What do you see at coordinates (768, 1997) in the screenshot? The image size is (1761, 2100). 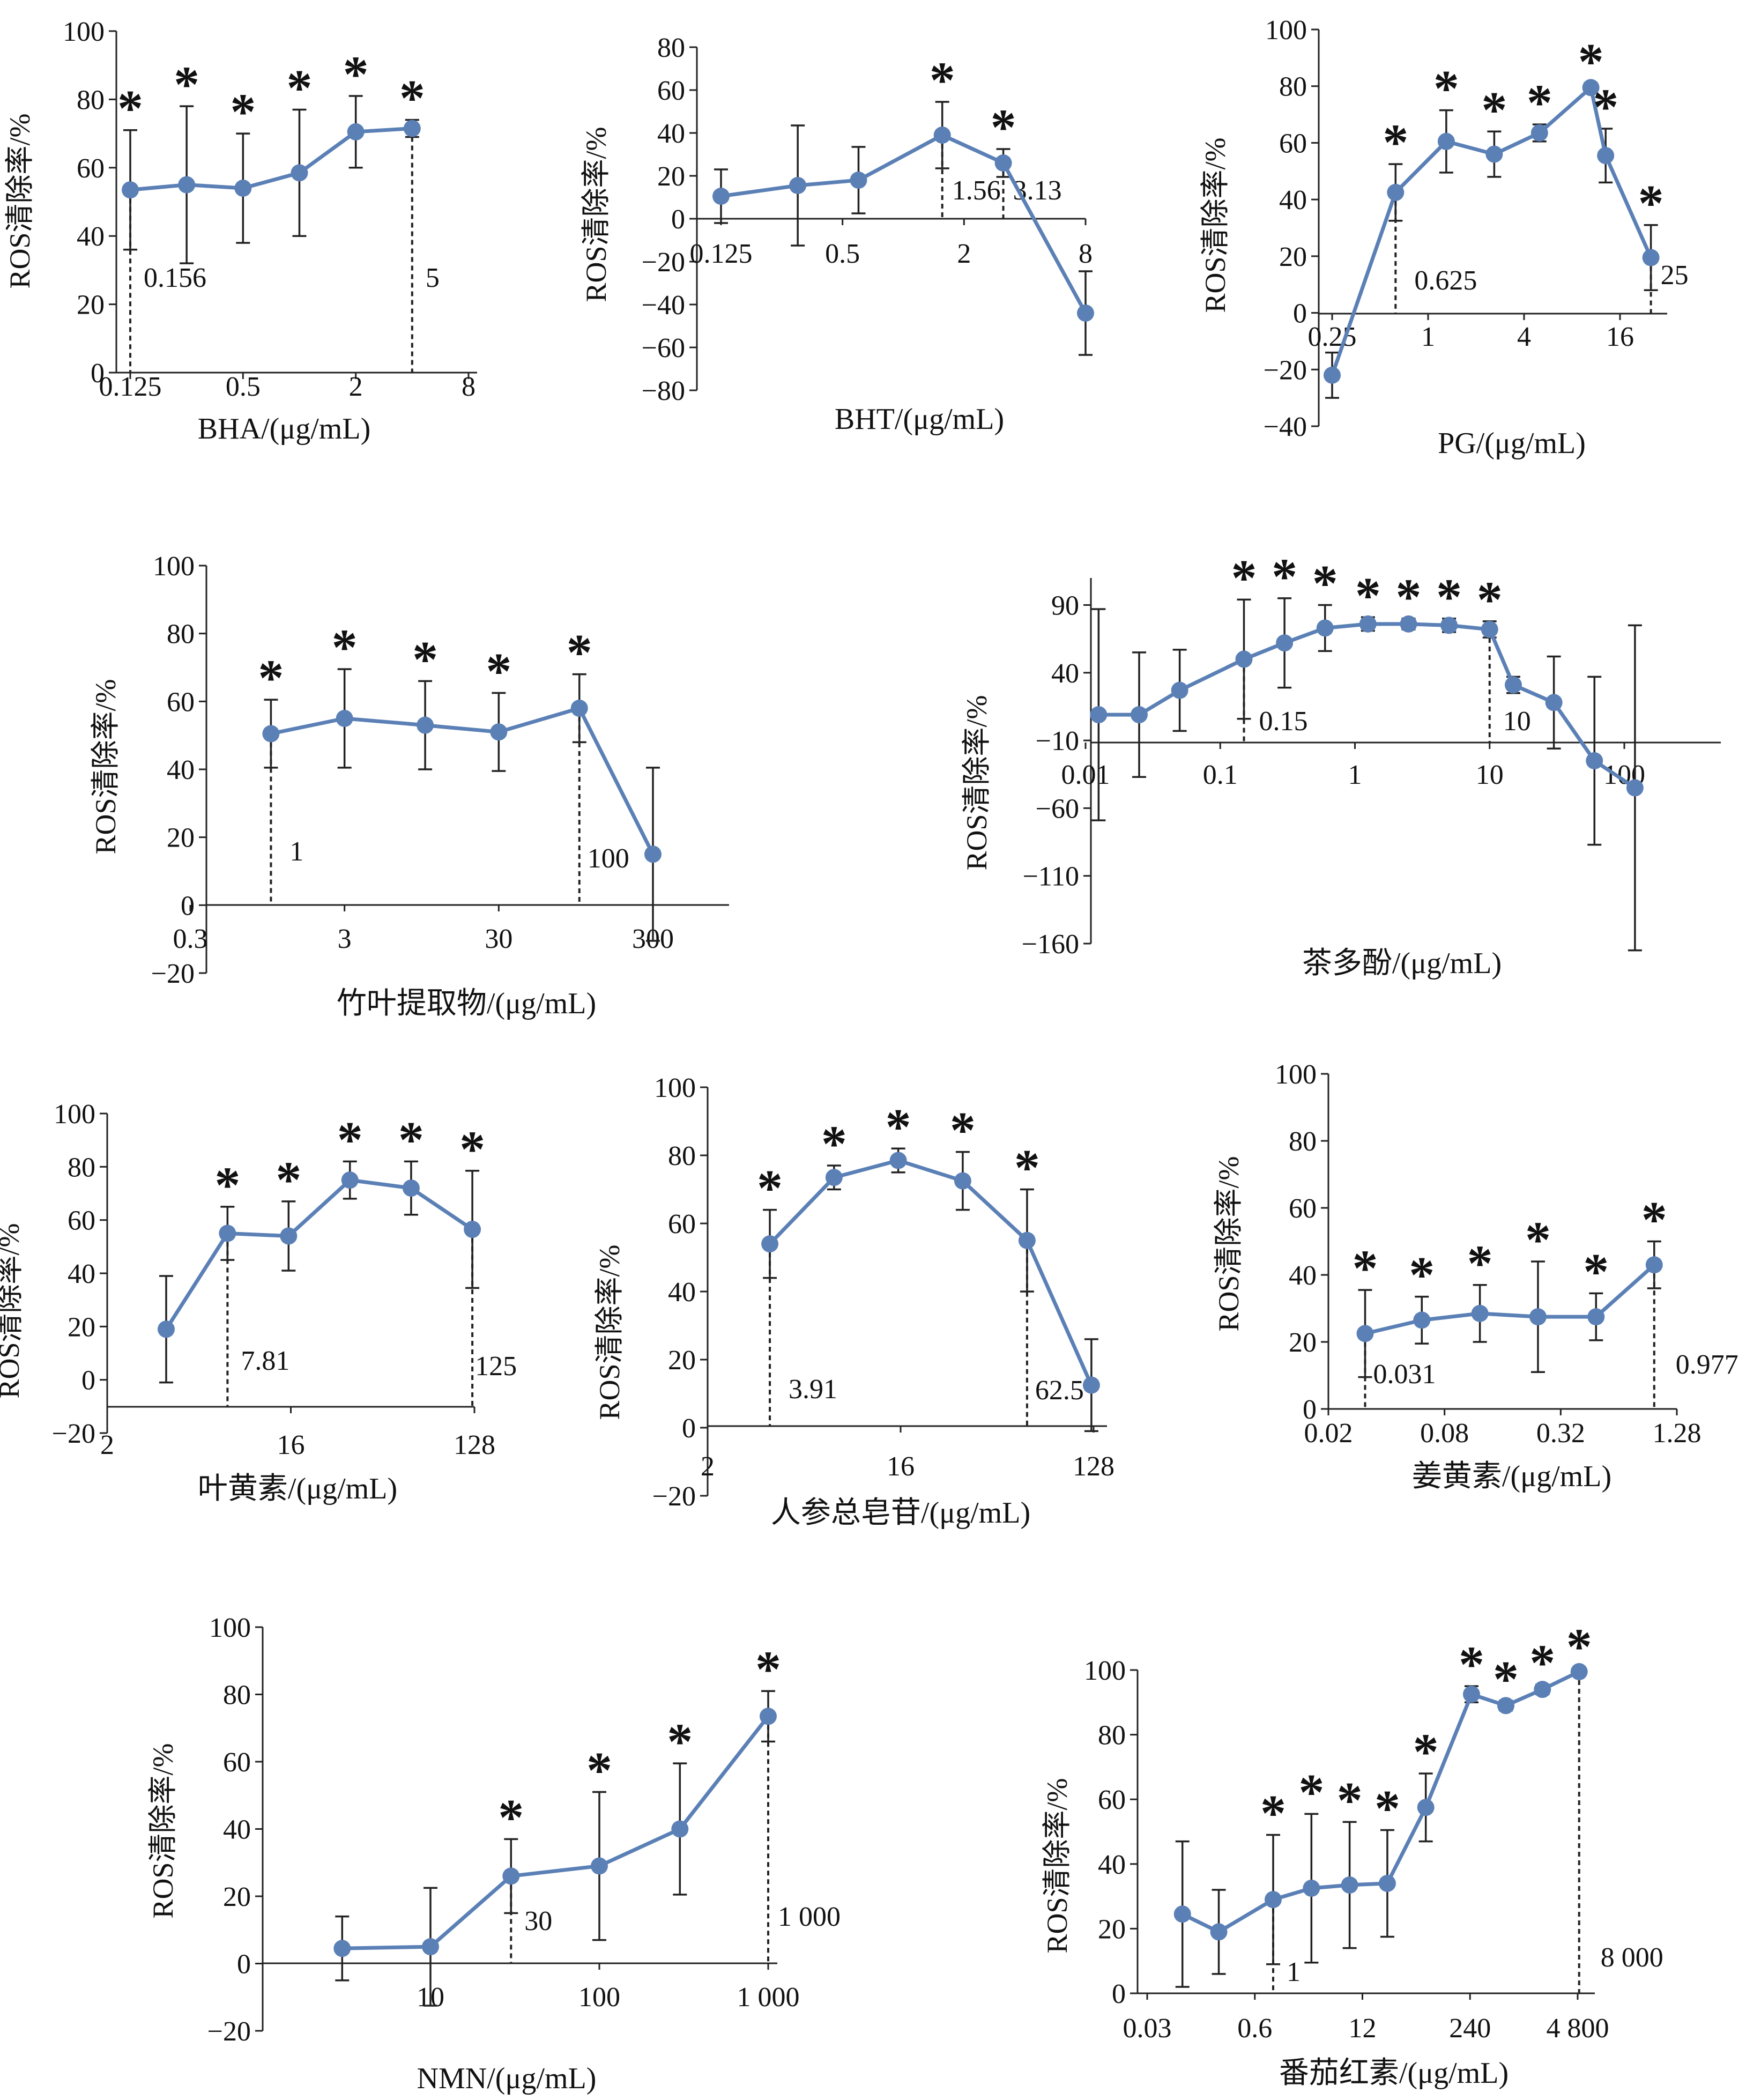 I see `x-tick-label: 1 000` at bounding box center [768, 1997].